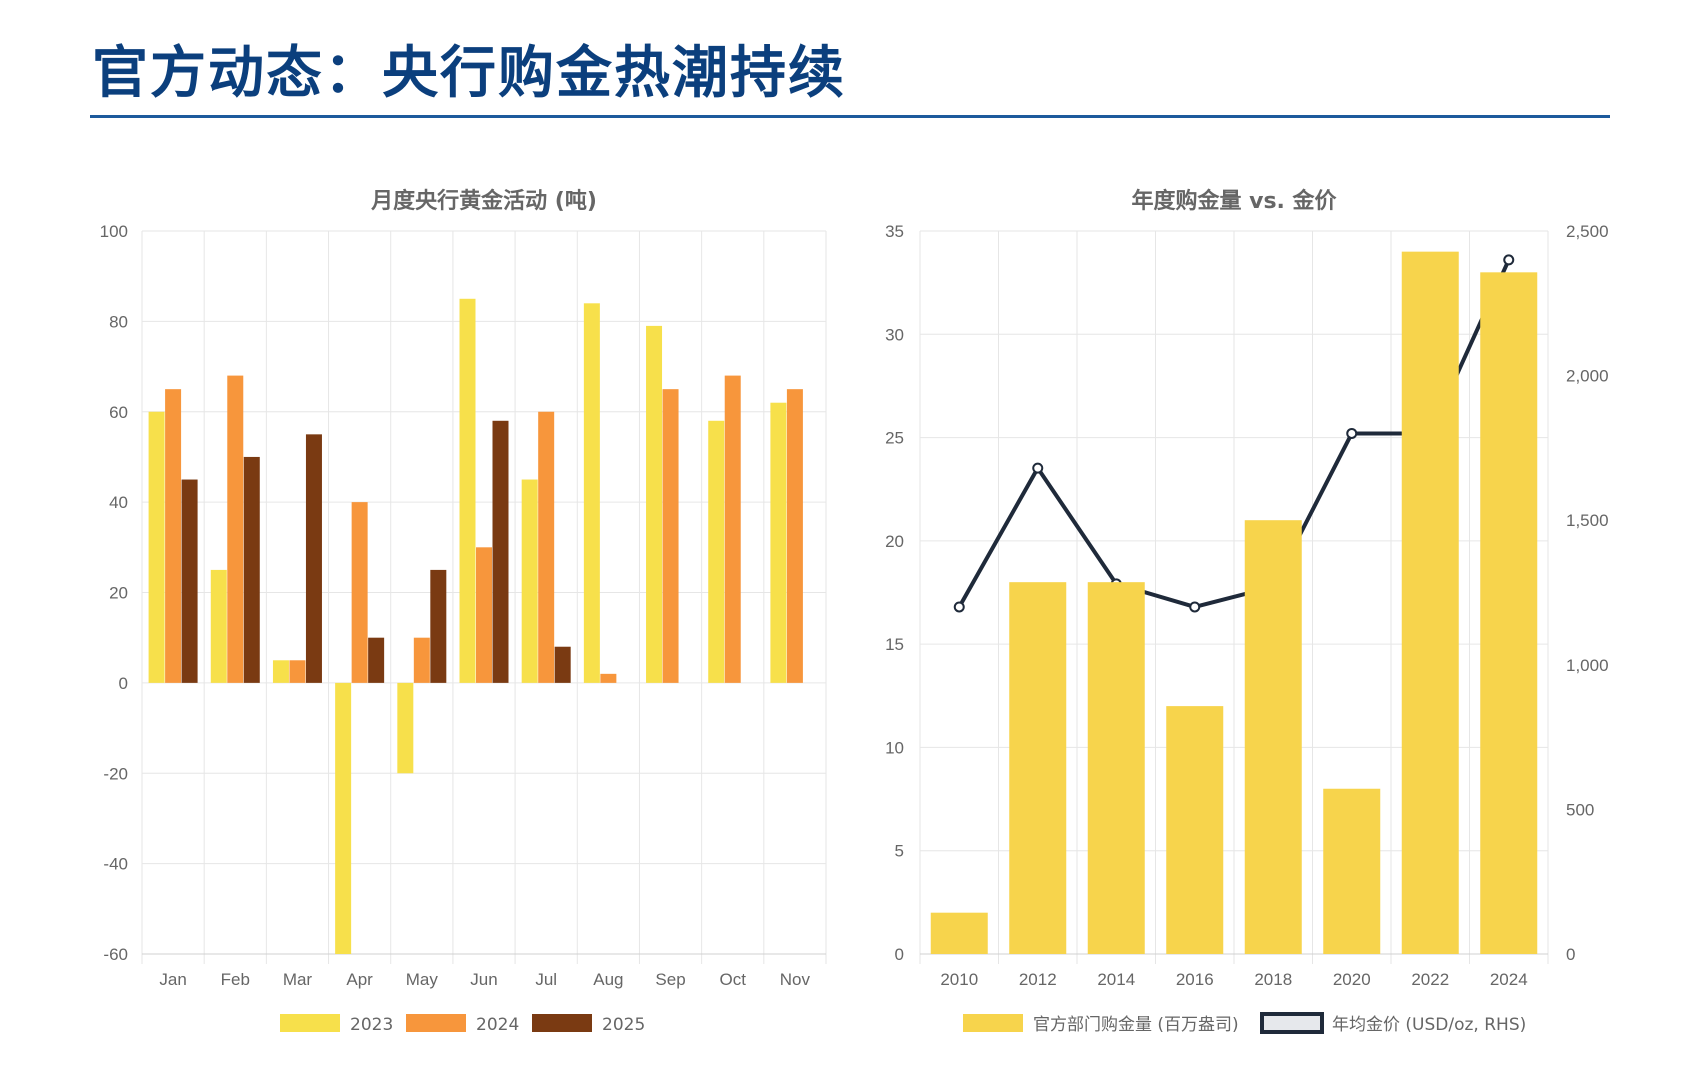 The image size is (1690, 1080). What do you see at coordinates (313, 558) in the screenshot?
I see `bar-2025-mar` at bounding box center [313, 558].